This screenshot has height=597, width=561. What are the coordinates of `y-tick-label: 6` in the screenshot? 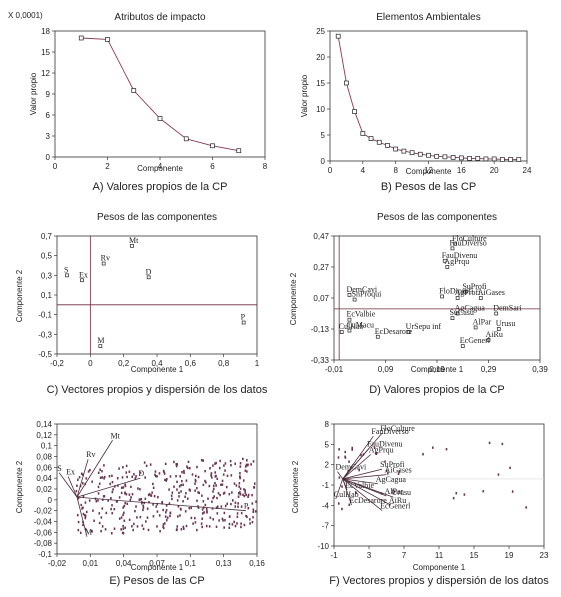 It's located at (48, 115).